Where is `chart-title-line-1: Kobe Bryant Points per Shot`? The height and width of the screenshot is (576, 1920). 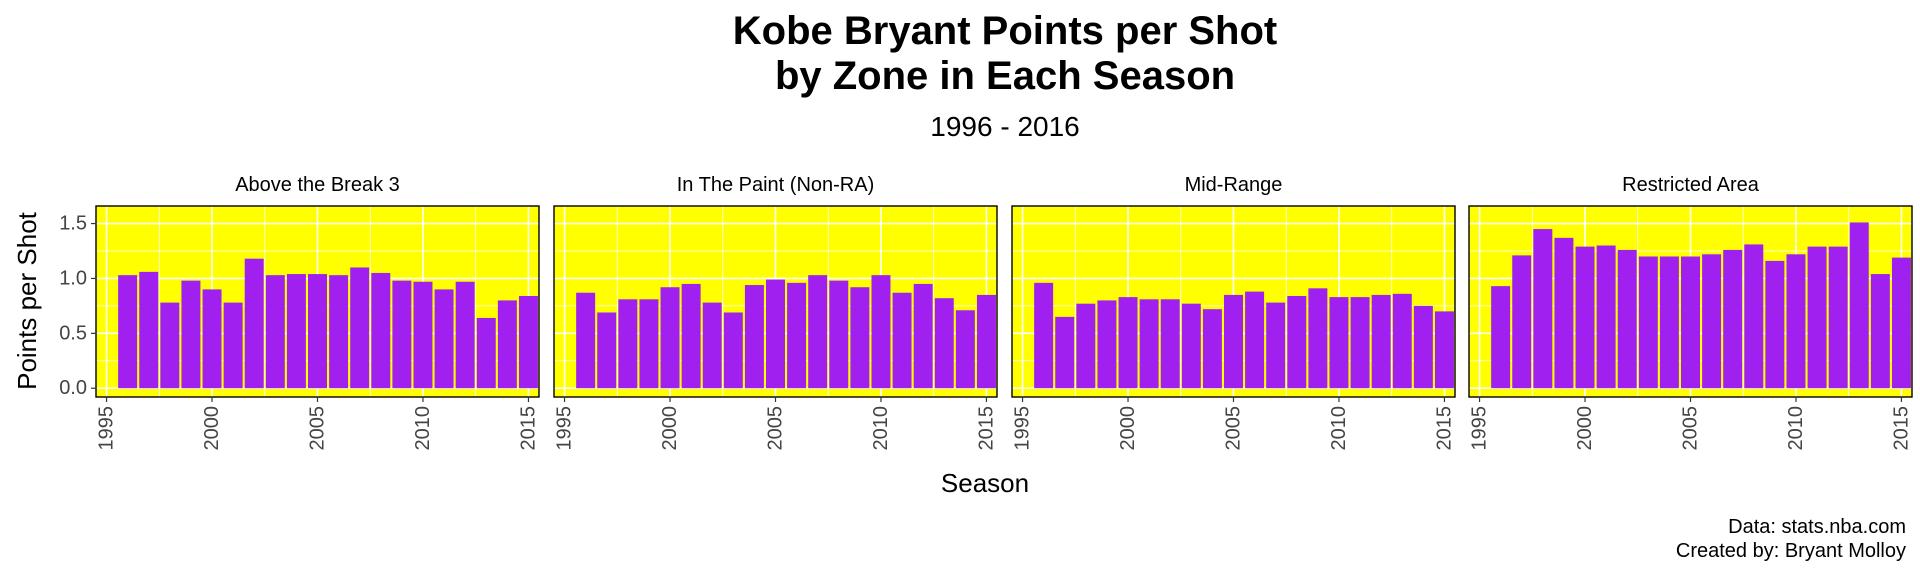 chart-title-line-1: Kobe Bryant Points per Shot is located at coordinates (1005, 31).